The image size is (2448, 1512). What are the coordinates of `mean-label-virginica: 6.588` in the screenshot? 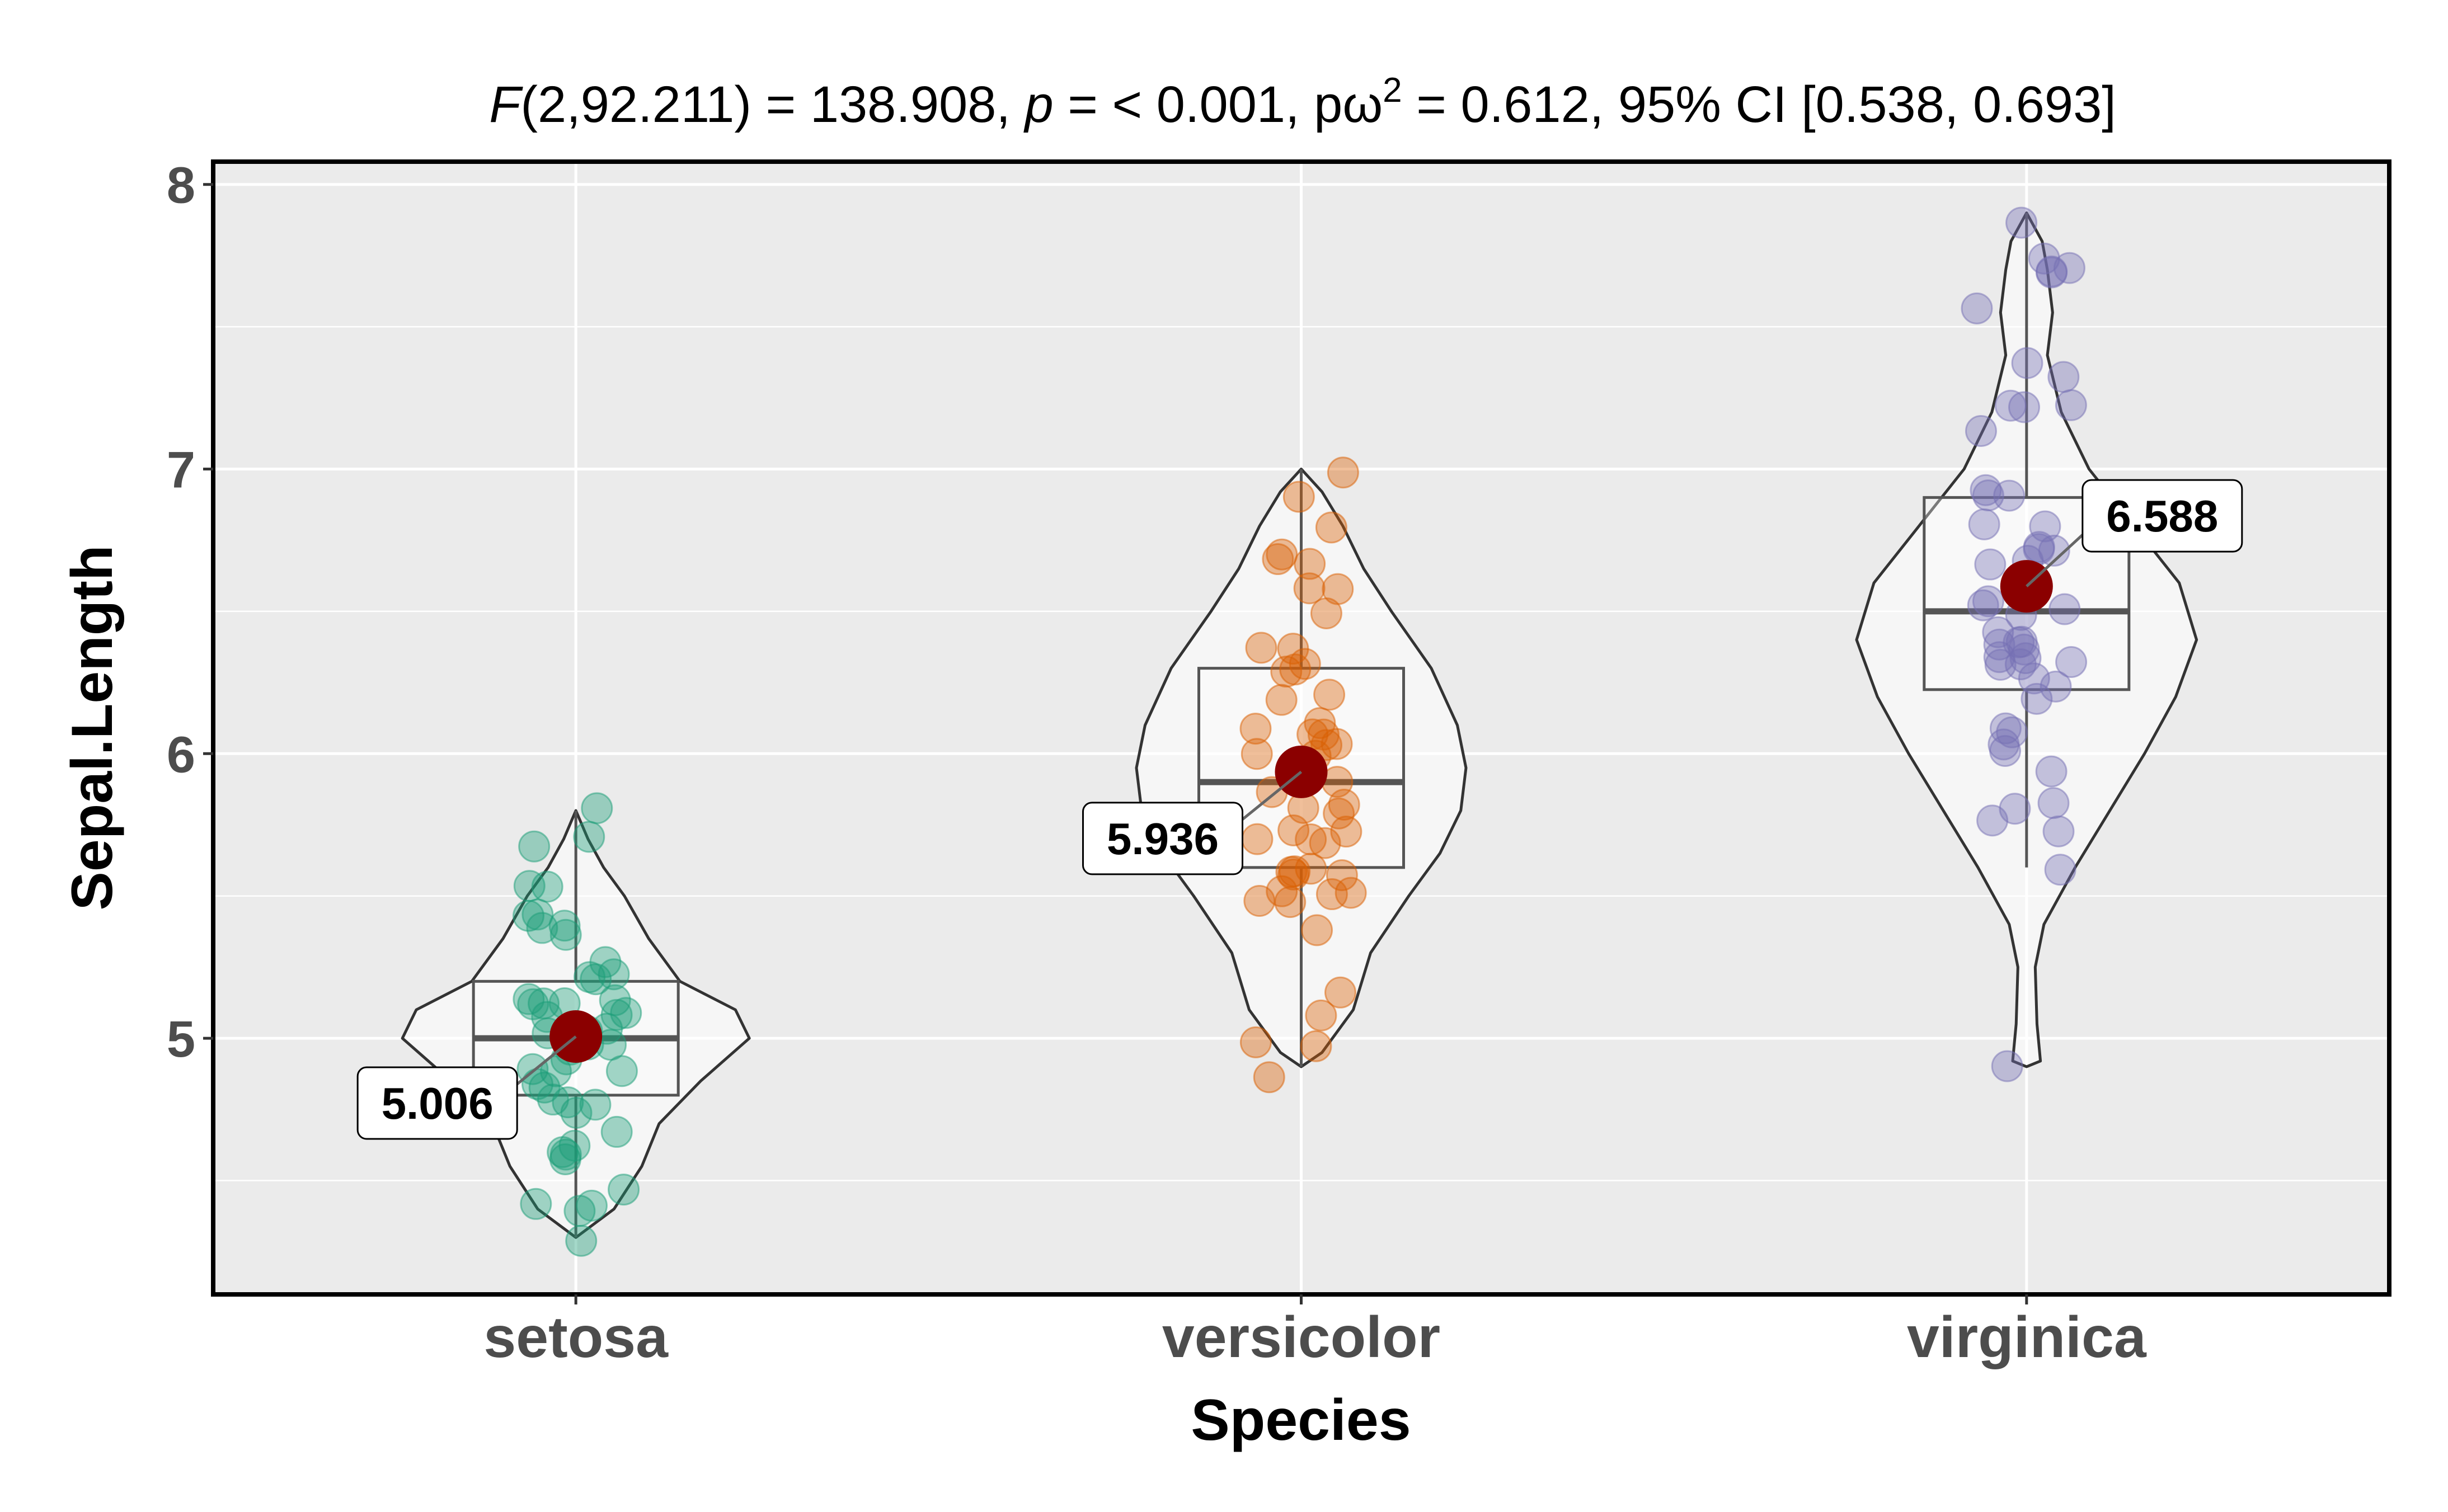 It's located at (2162, 516).